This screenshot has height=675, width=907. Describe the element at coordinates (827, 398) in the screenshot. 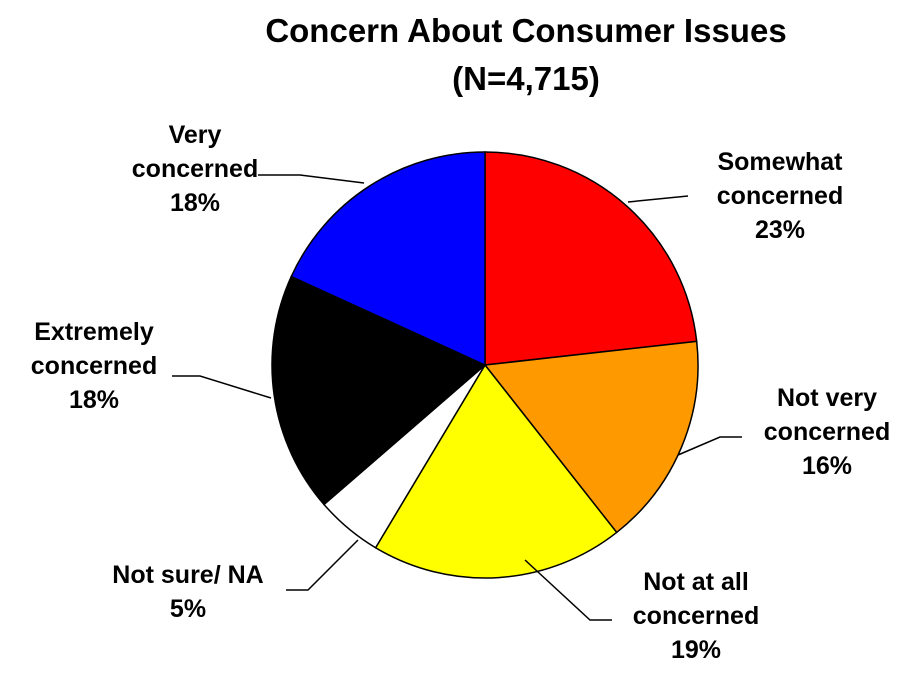

I see `slice-name-line-not-very: Not very` at that location.